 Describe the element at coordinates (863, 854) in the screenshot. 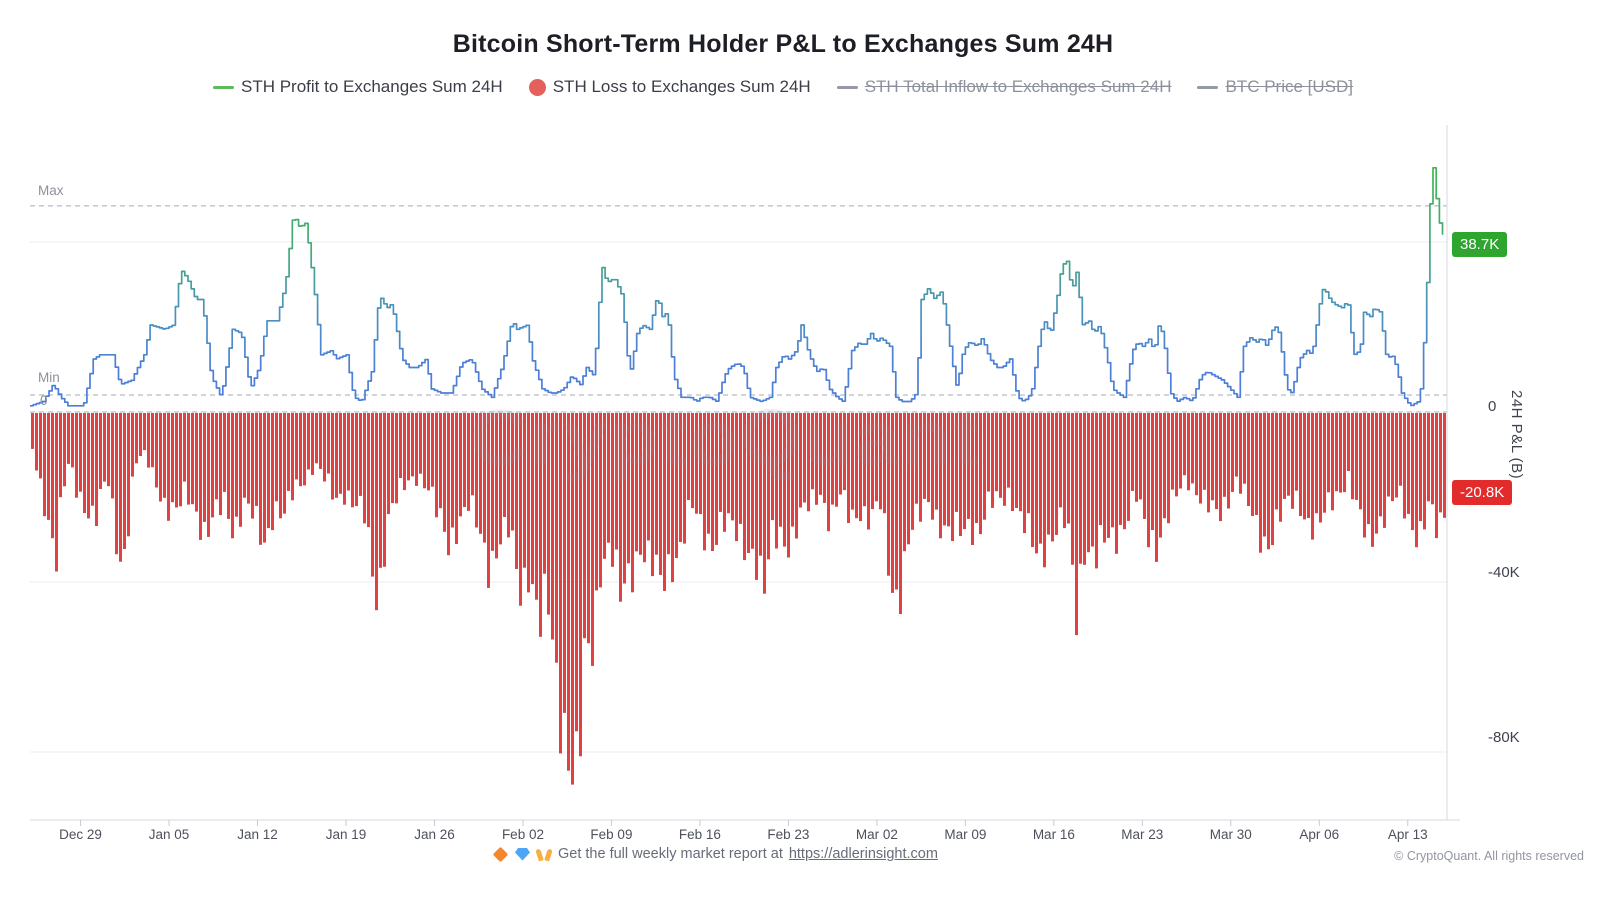

I see `footer-promo-link: https://adlerinsight.com` at that location.